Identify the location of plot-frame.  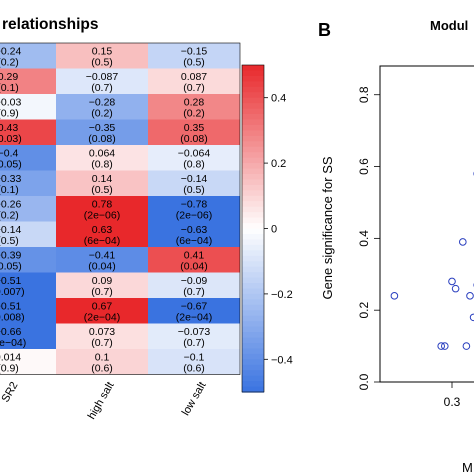
(426, 224).